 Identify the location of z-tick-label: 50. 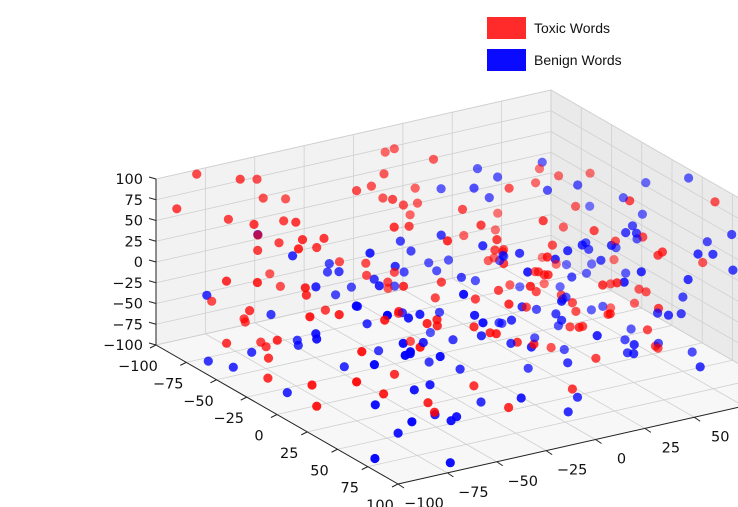
(134, 222).